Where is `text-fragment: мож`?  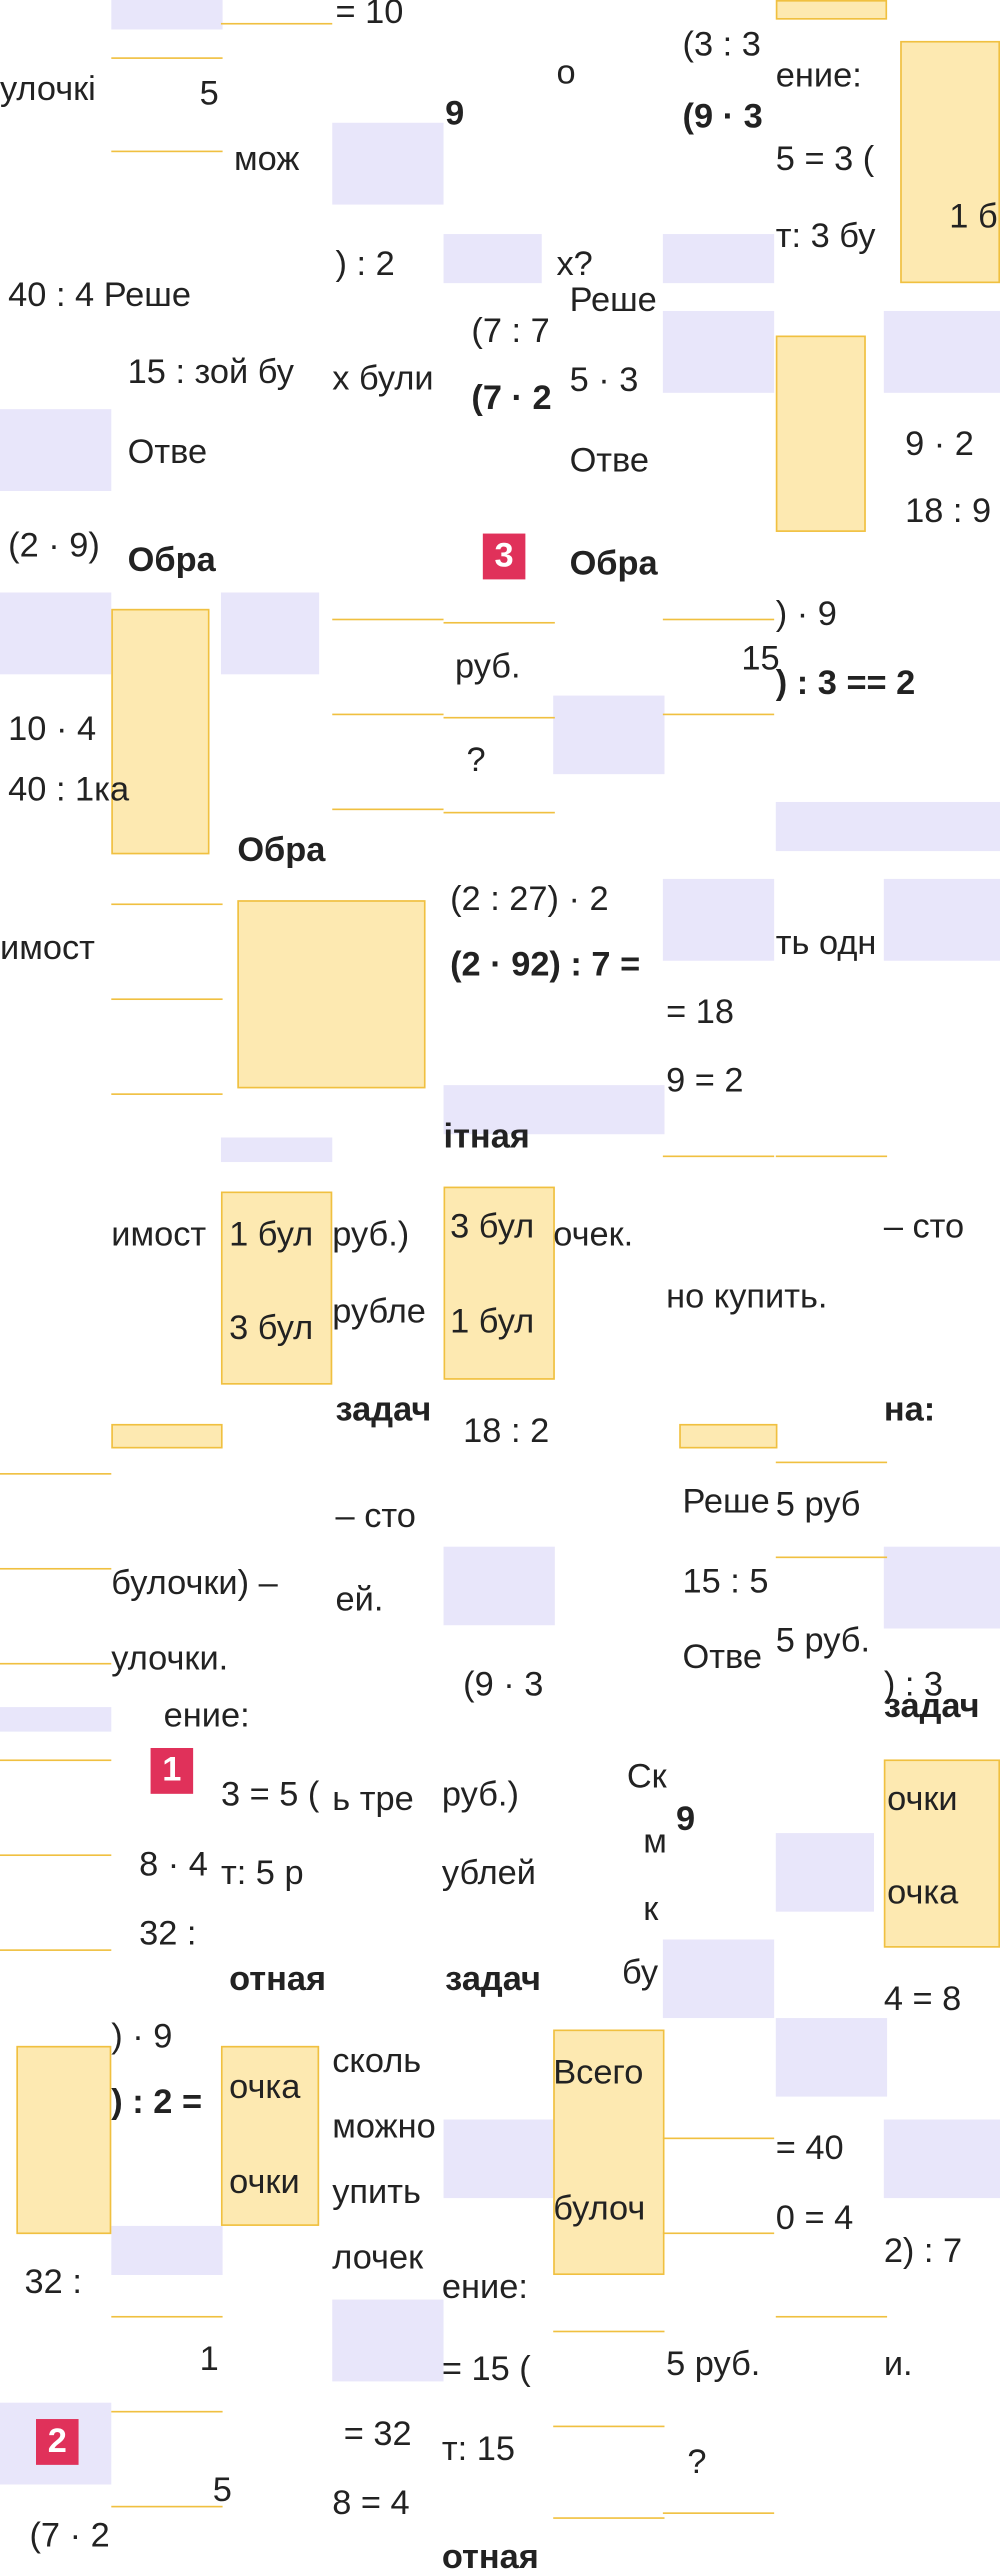
text-fragment: мож is located at coordinates (267, 159).